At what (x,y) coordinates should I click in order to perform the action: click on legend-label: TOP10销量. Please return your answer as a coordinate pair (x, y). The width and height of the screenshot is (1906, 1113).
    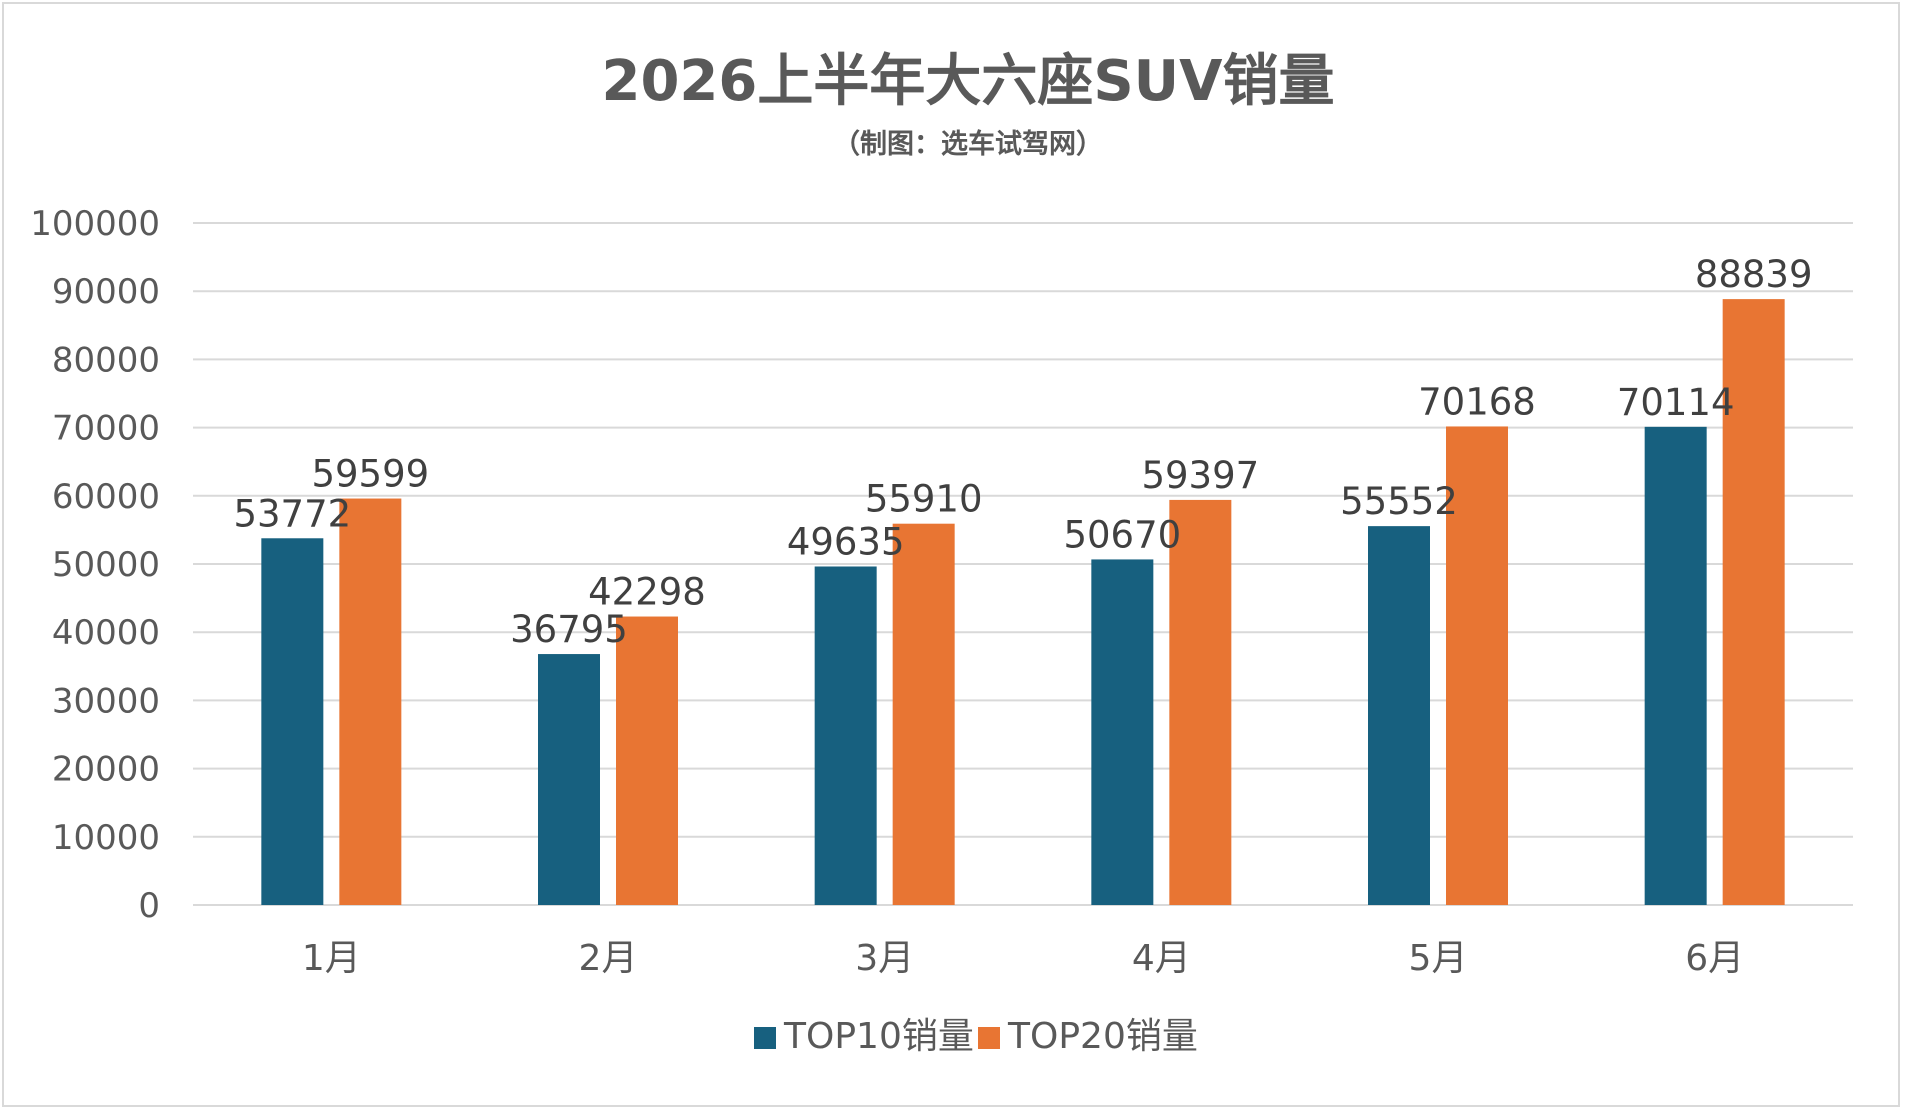
    Looking at the image, I should click on (878, 1036).